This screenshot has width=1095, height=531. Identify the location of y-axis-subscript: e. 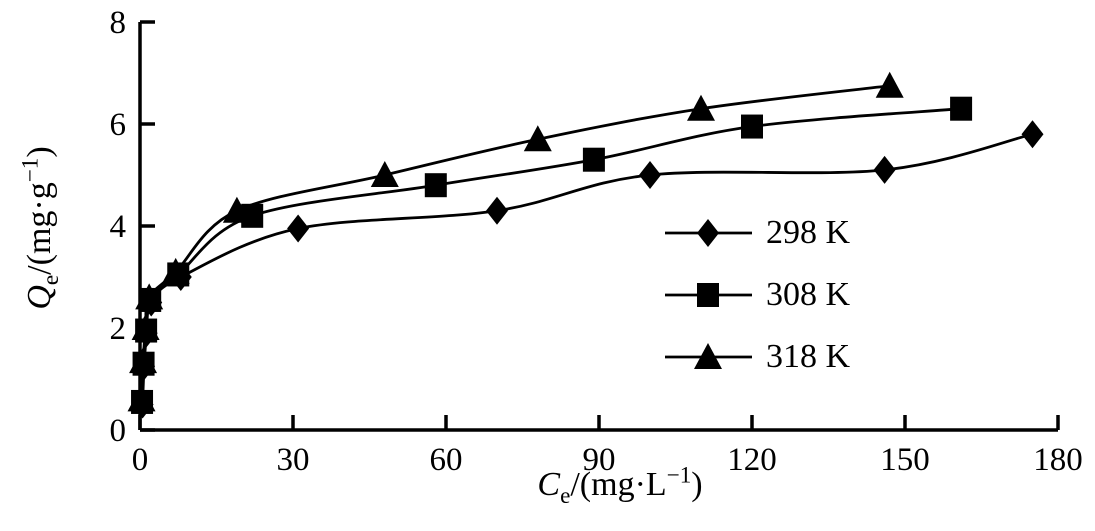
(50, 280).